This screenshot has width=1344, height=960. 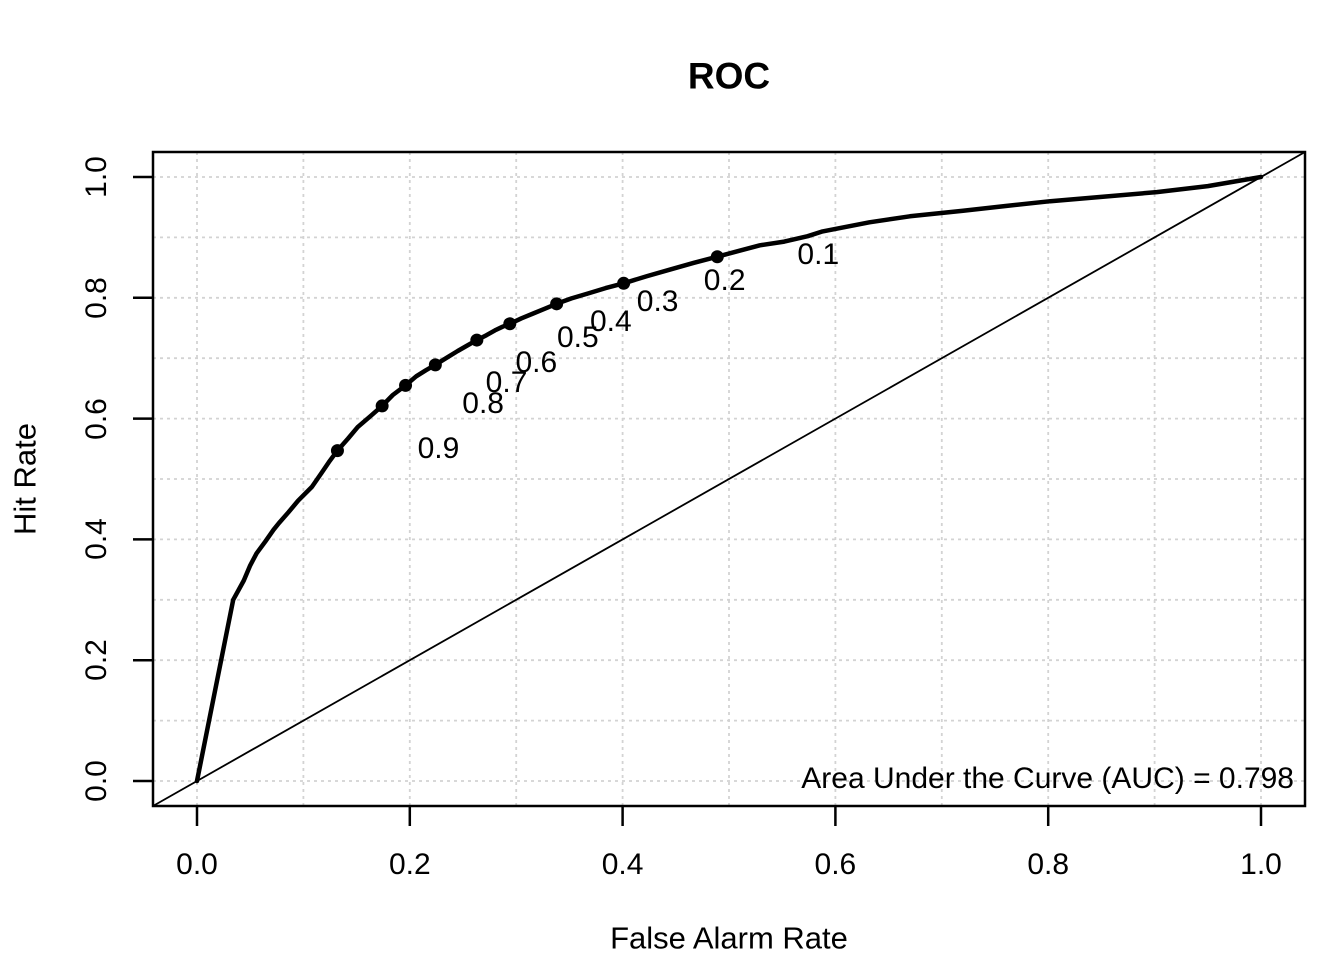 What do you see at coordinates (506, 383) in the screenshot?
I see `threshold-label-0.7: 0.7` at bounding box center [506, 383].